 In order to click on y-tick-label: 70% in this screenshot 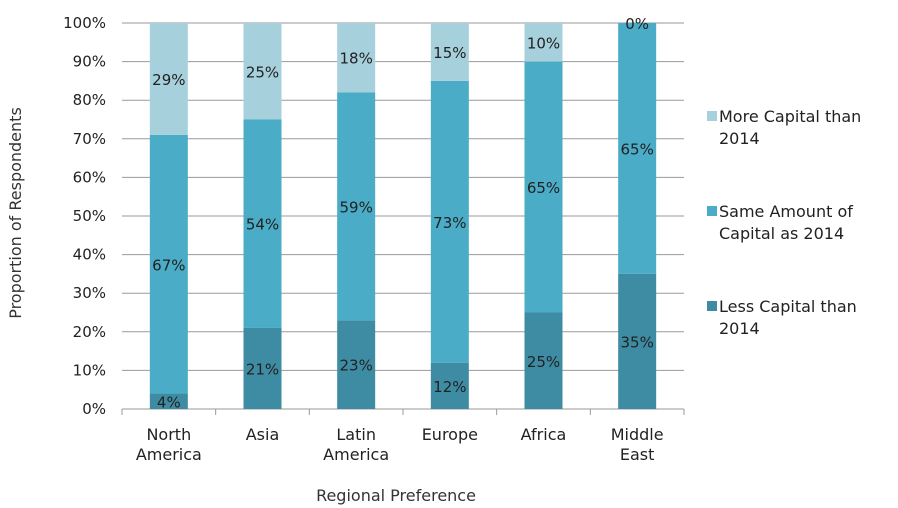, I will do `click(89, 139)`.